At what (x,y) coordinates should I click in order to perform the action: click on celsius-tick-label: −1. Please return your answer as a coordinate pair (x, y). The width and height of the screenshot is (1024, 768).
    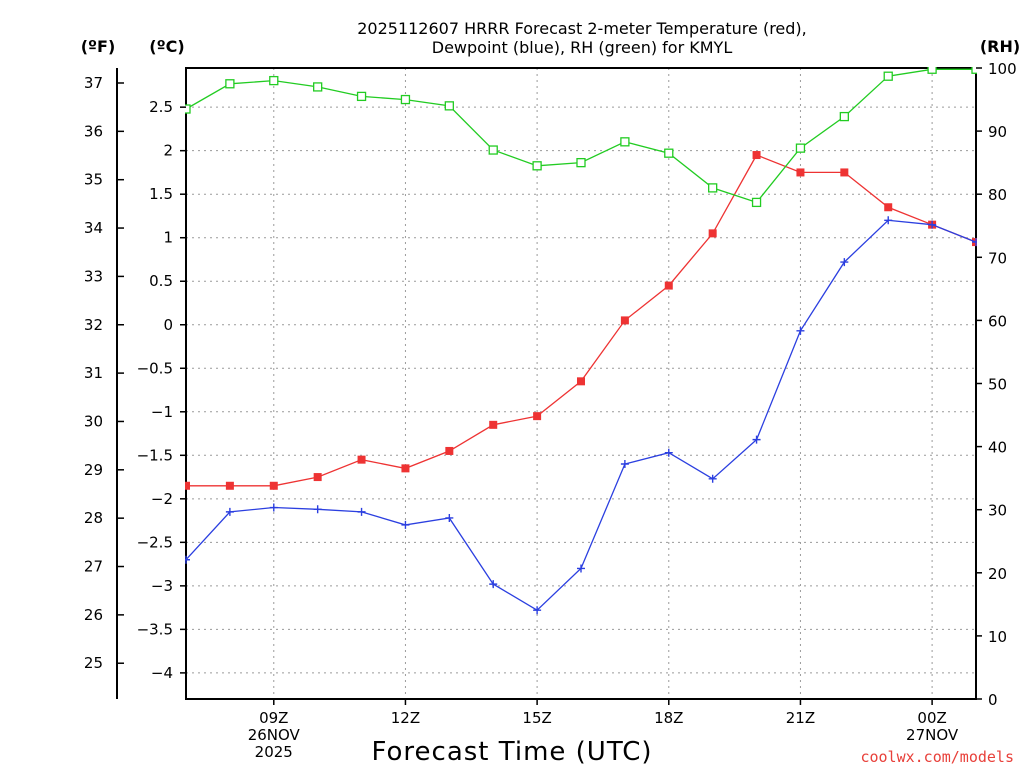
    Looking at the image, I should click on (162, 412).